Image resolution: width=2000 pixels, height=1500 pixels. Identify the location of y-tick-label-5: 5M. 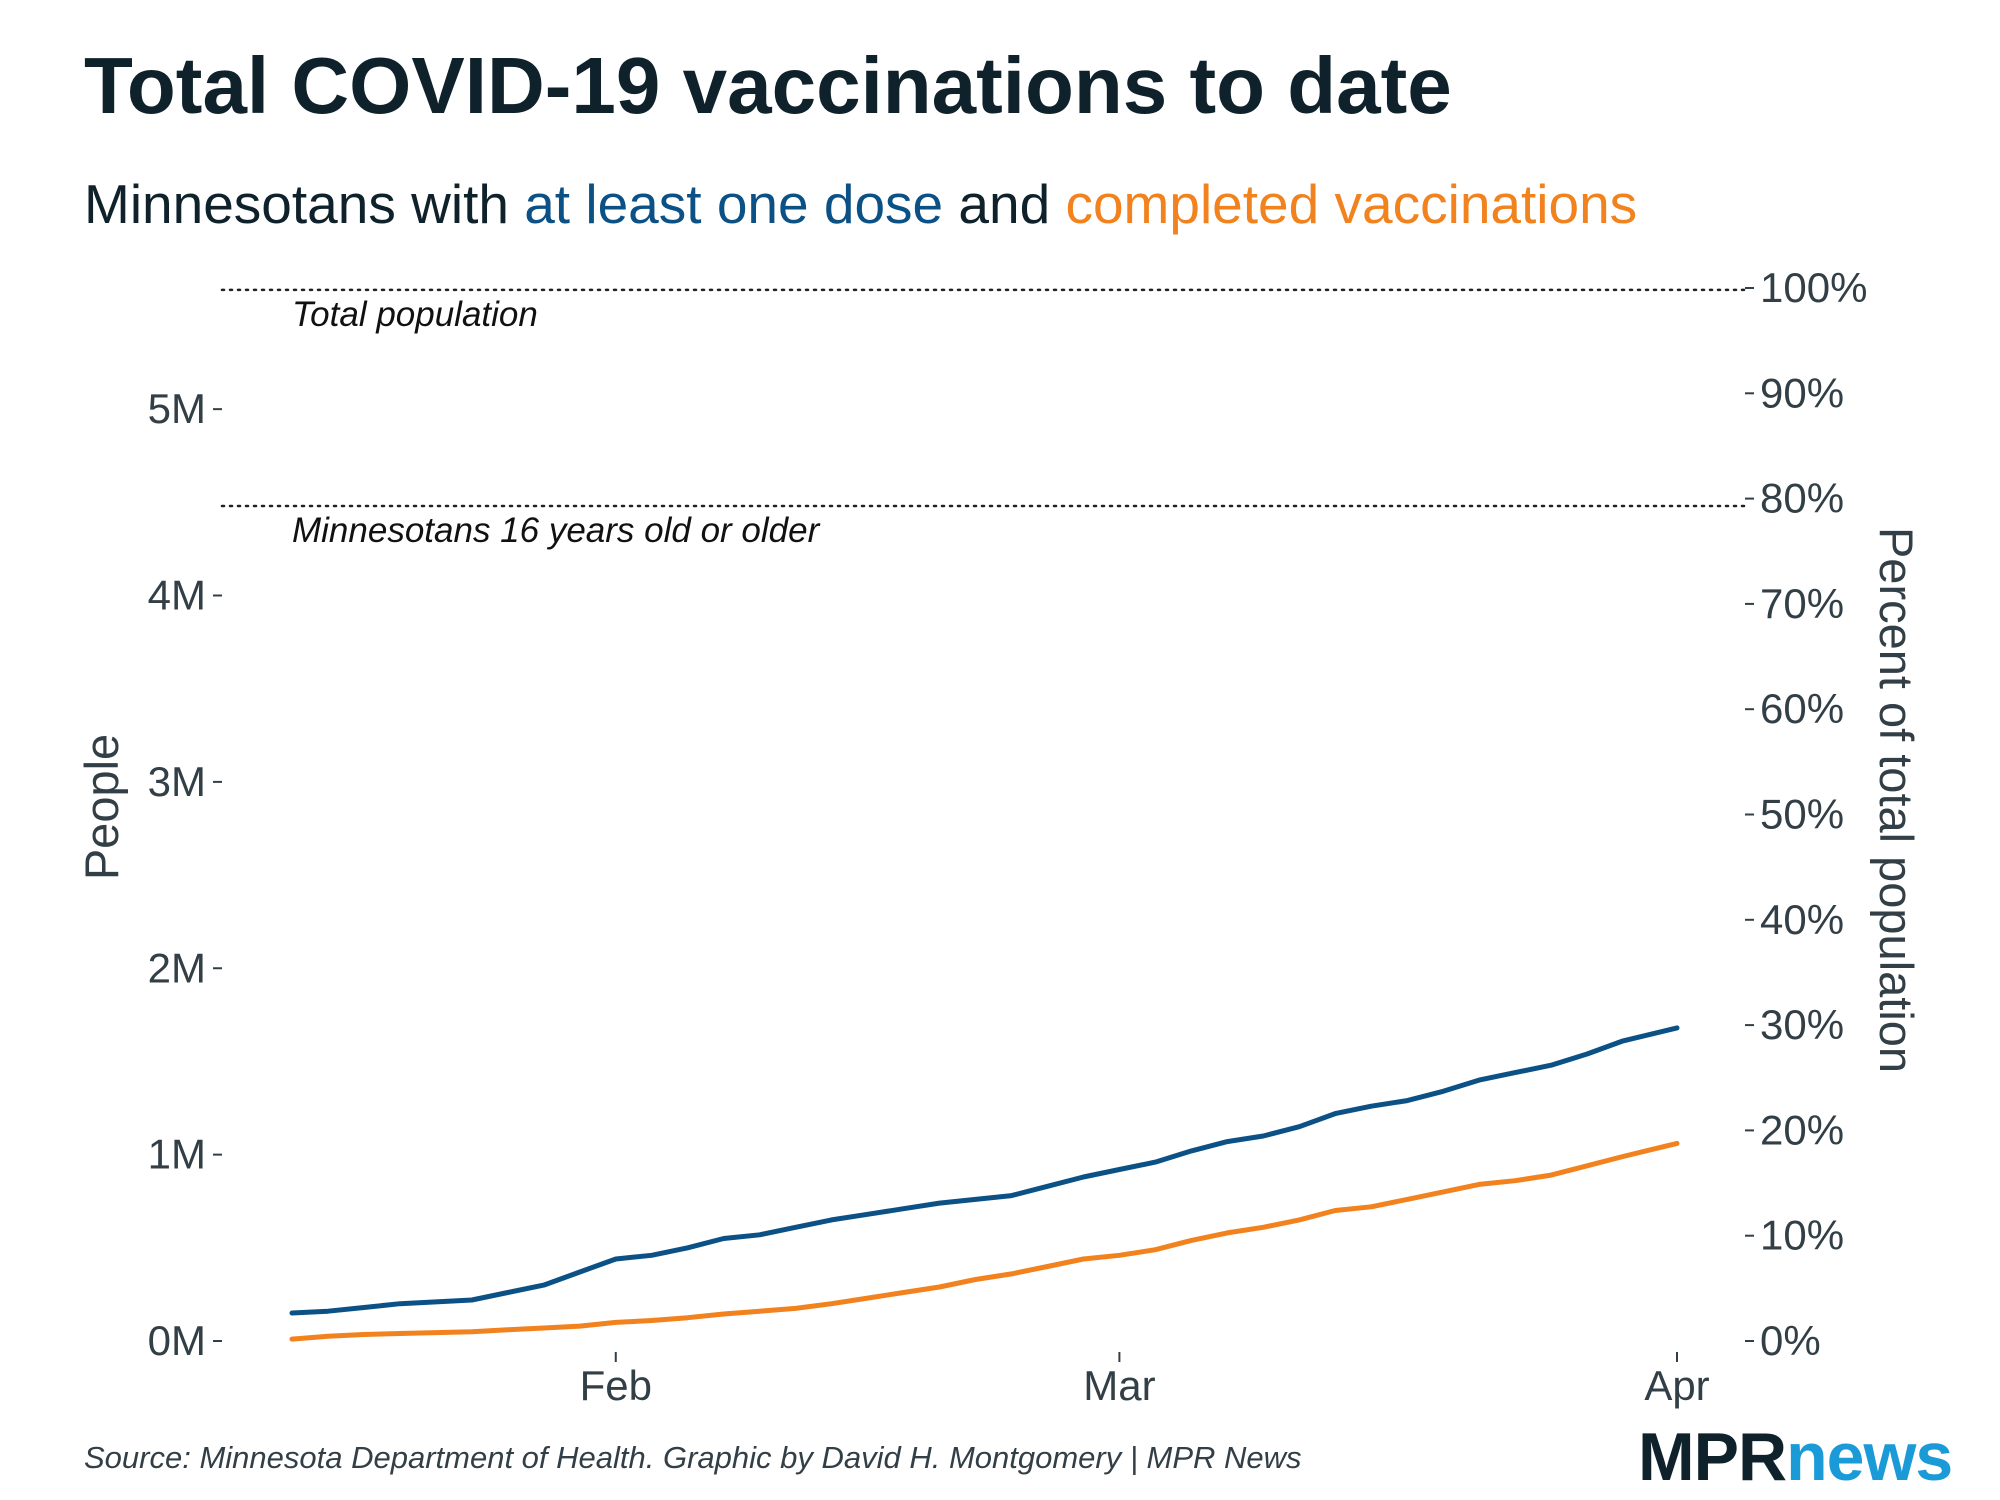
(177, 408).